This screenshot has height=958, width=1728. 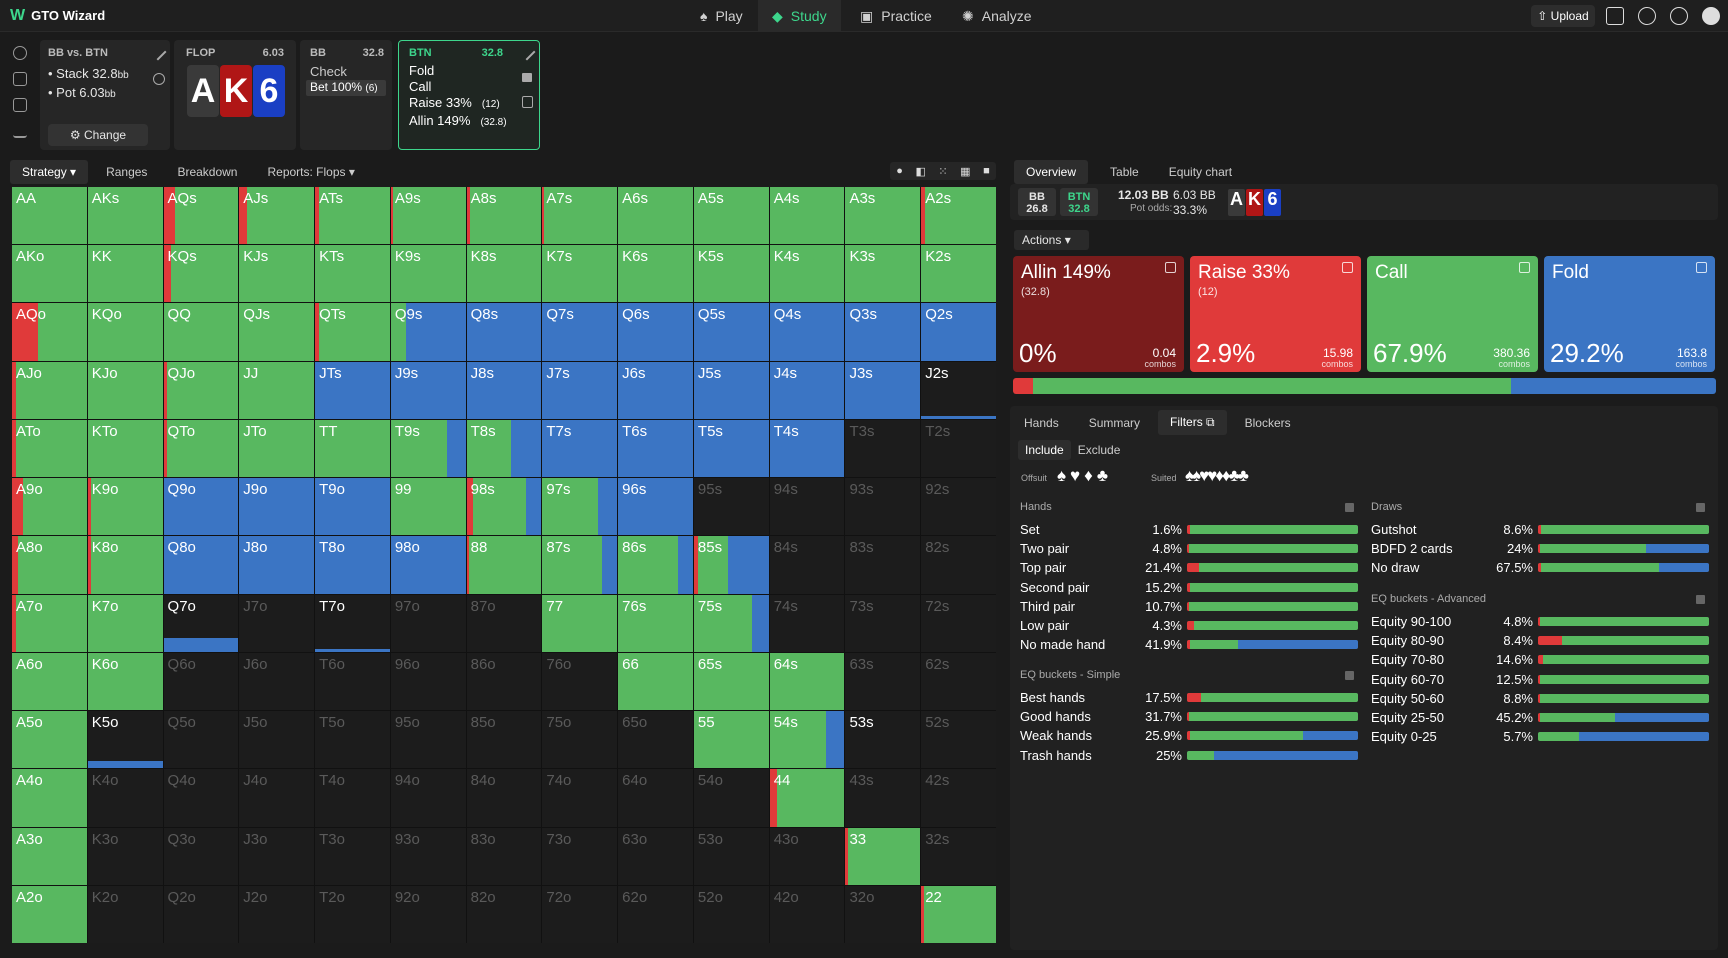 What do you see at coordinates (277, 390) in the screenshot?
I see `hand-cell-JJ: JJ` at bounding box center [277, 390].